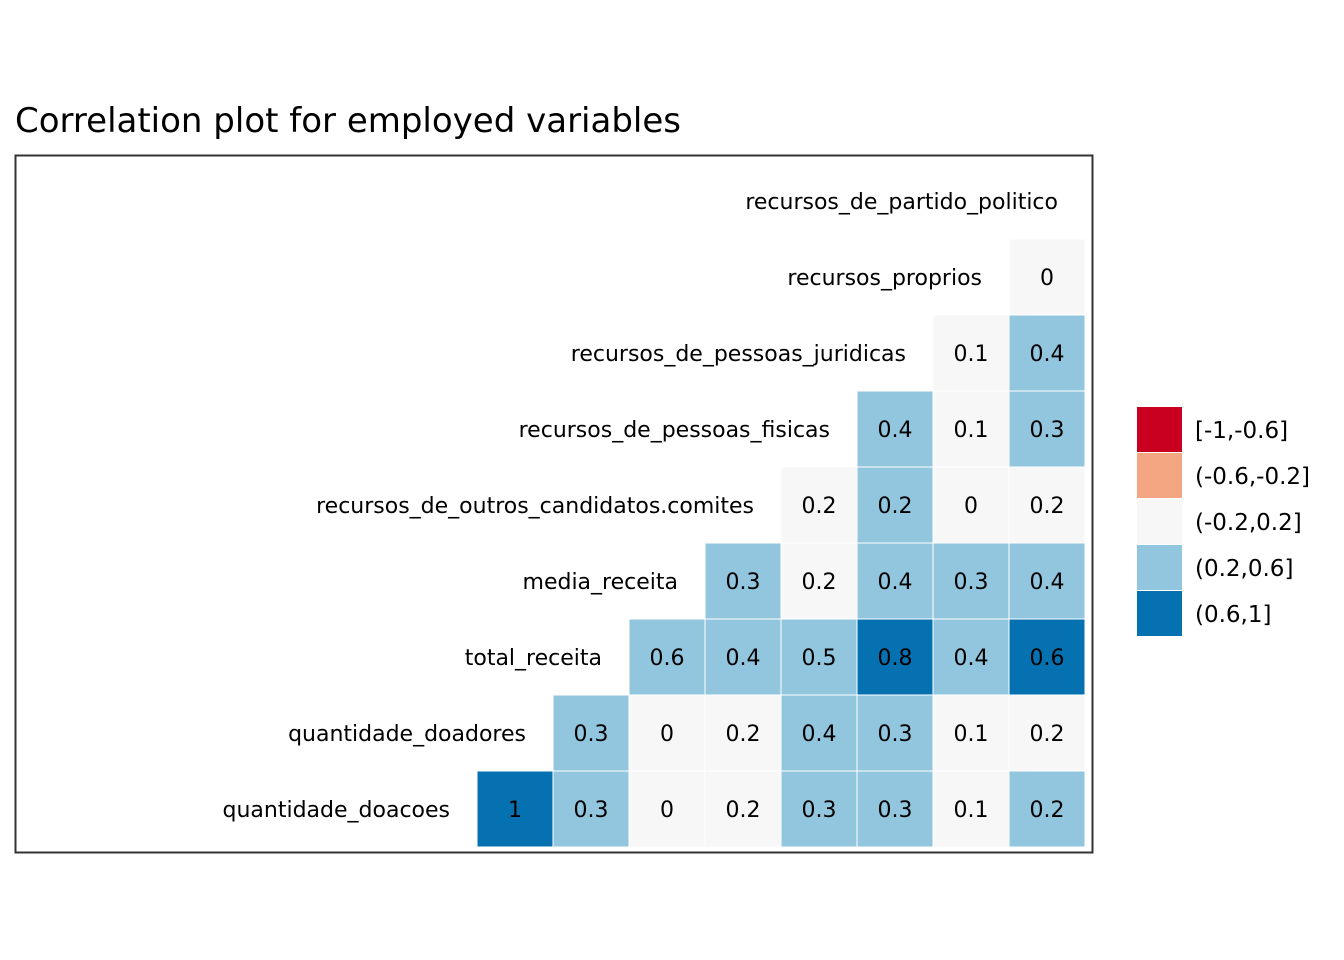  What do you see at coordinates (535, 506) in the screenshot?
I see `row-label: recursos_de_outros_candidatos.comites` at bounding box center [535, 506].